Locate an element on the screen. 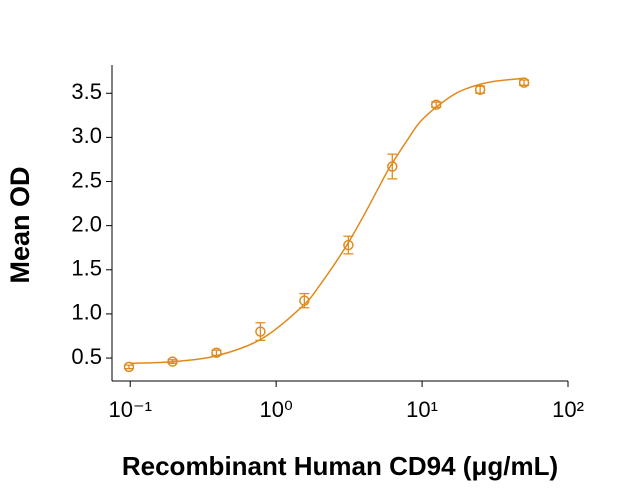  y-tick-label: 3.0 is located at coordinates (86, 135).